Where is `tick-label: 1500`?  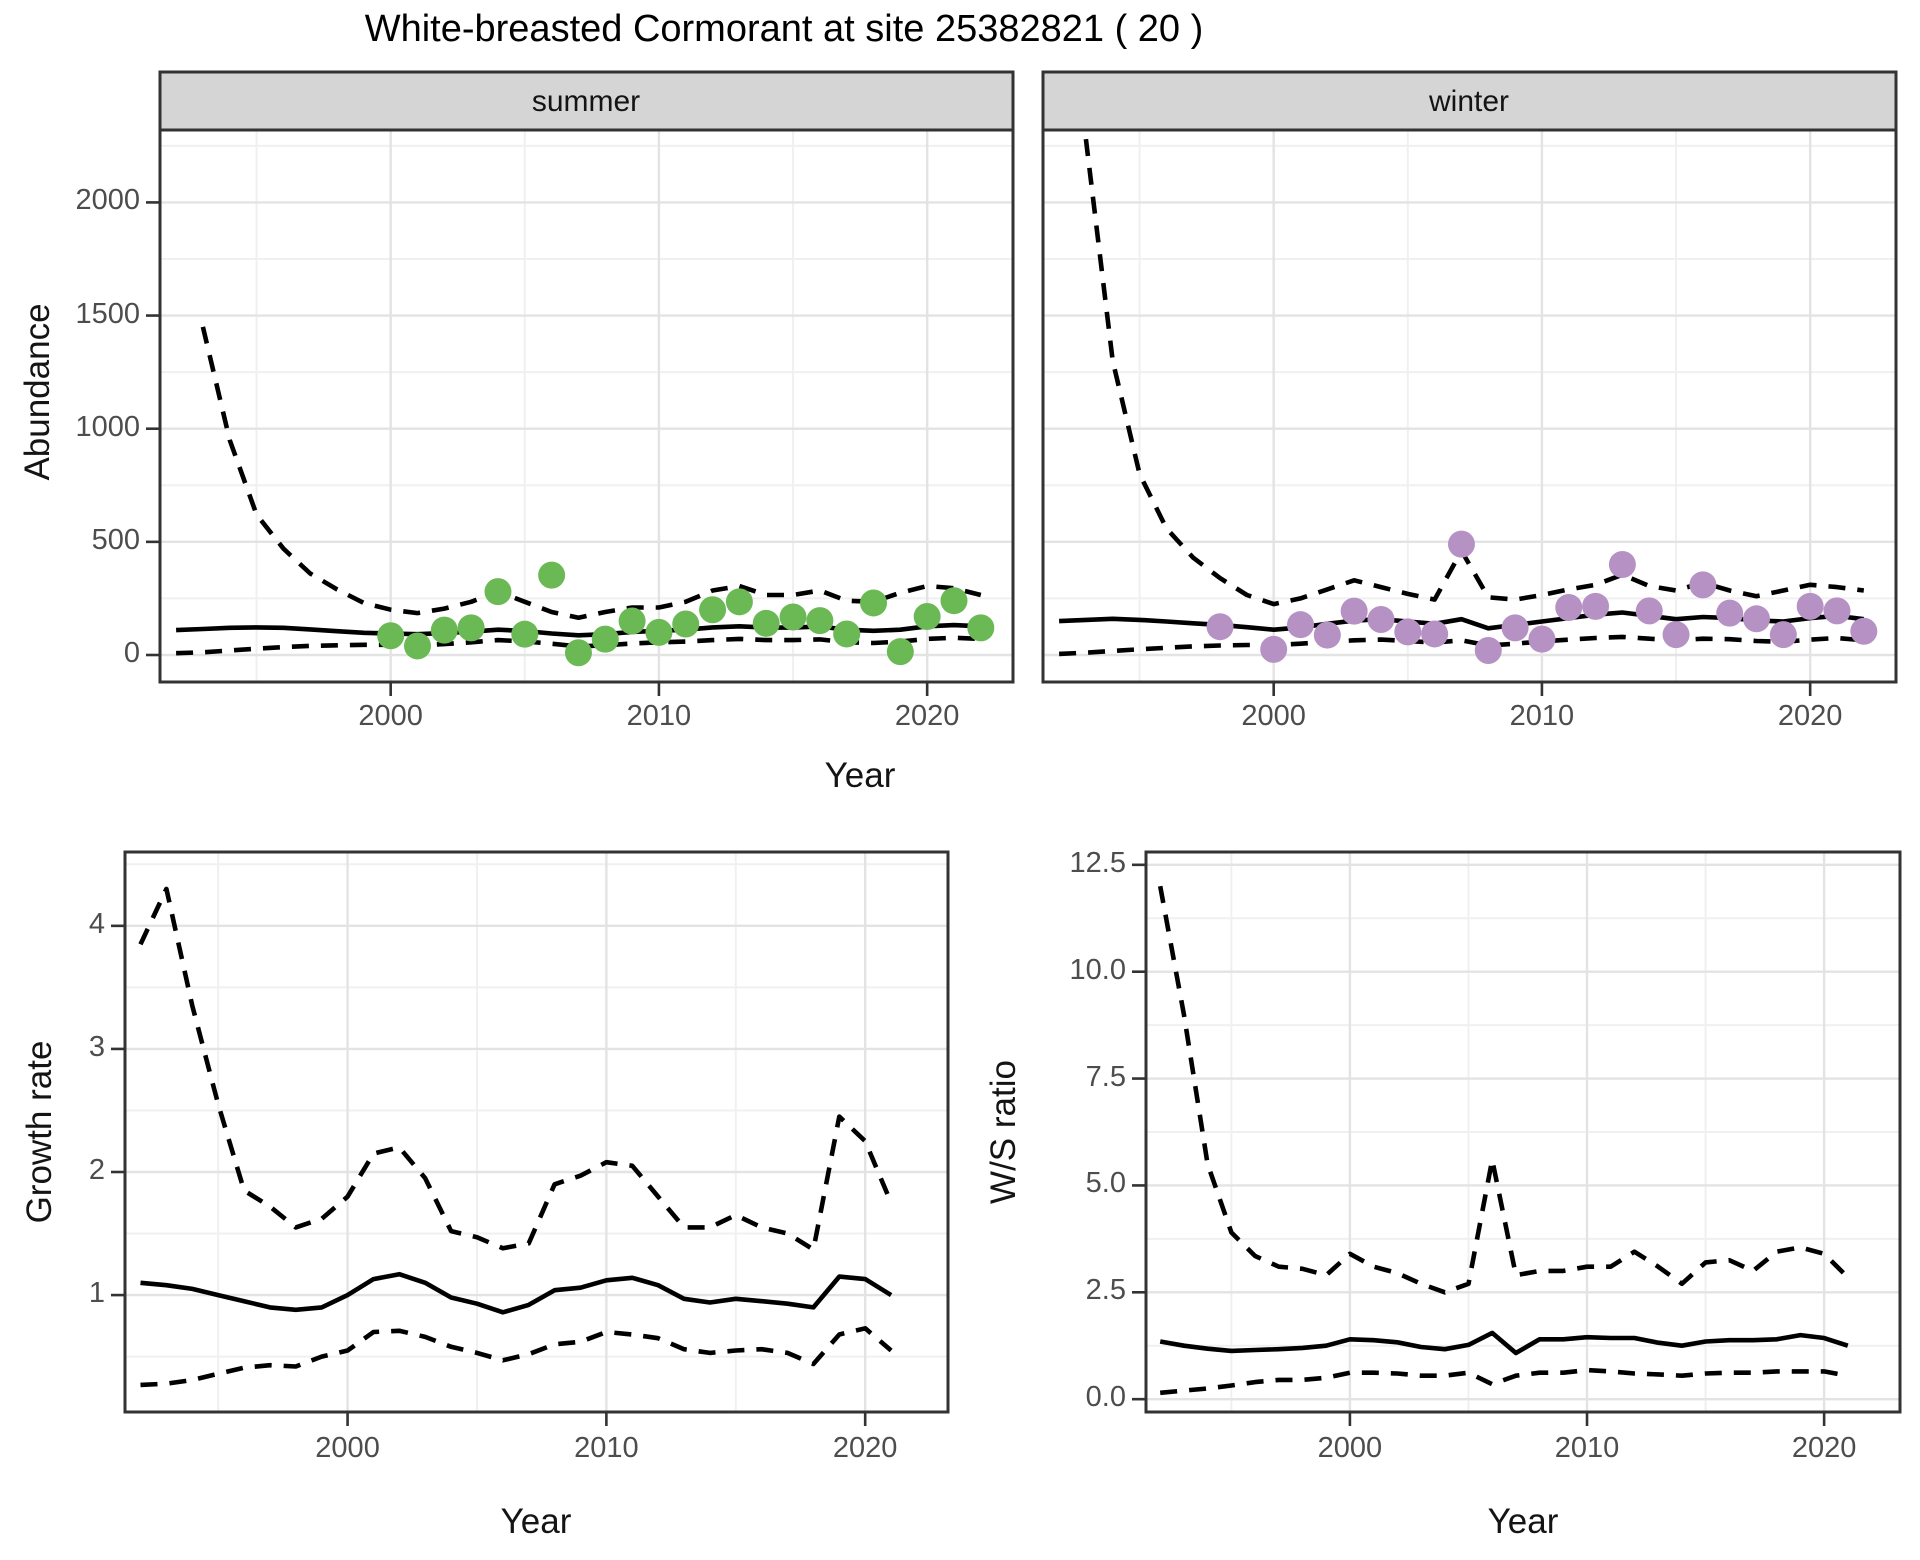
tick-label: 1500 is located at coordinates (107, 313).